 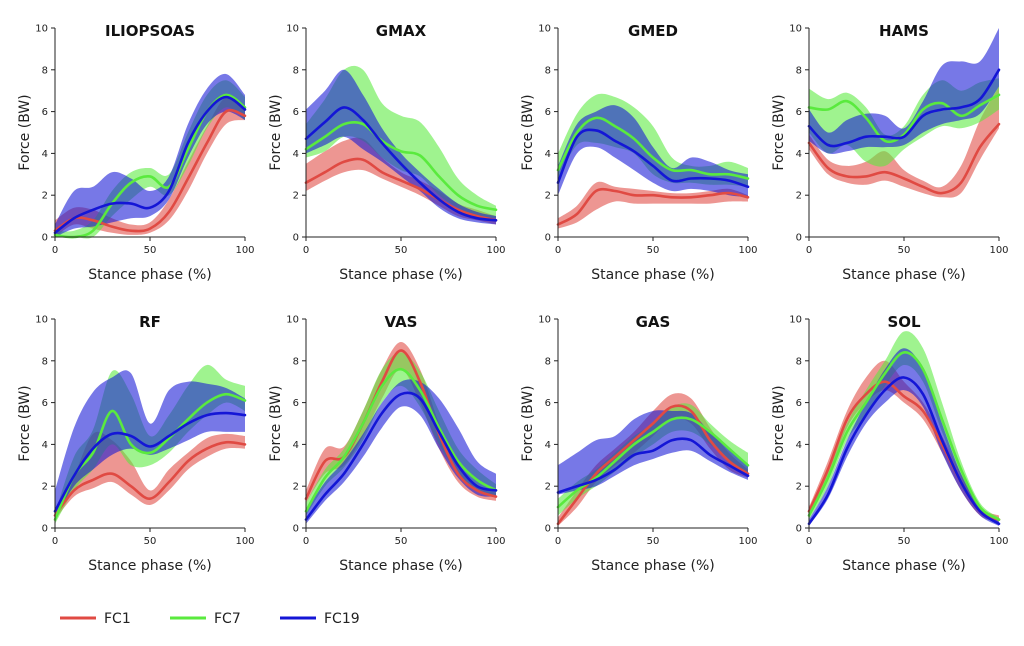 I want to click on legend-label: FC19, so click(x=342, y=619).